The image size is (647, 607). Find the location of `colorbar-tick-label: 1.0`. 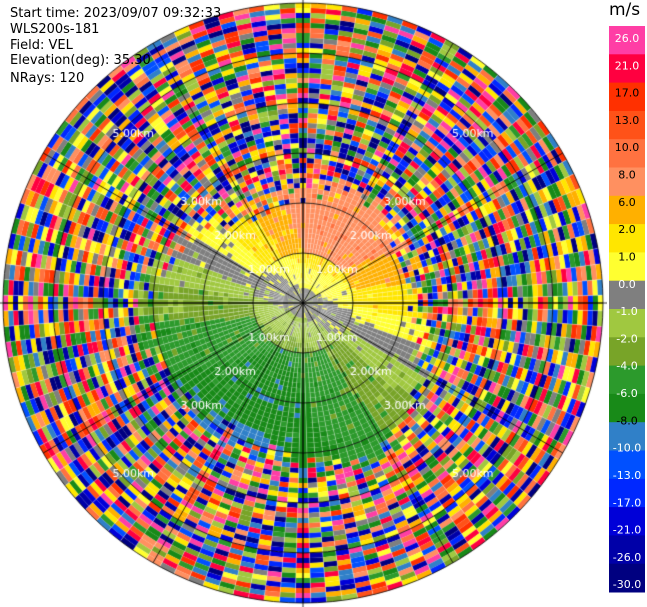

colorbar-tick-label: 1.0 is located at coordinates (627, 256).